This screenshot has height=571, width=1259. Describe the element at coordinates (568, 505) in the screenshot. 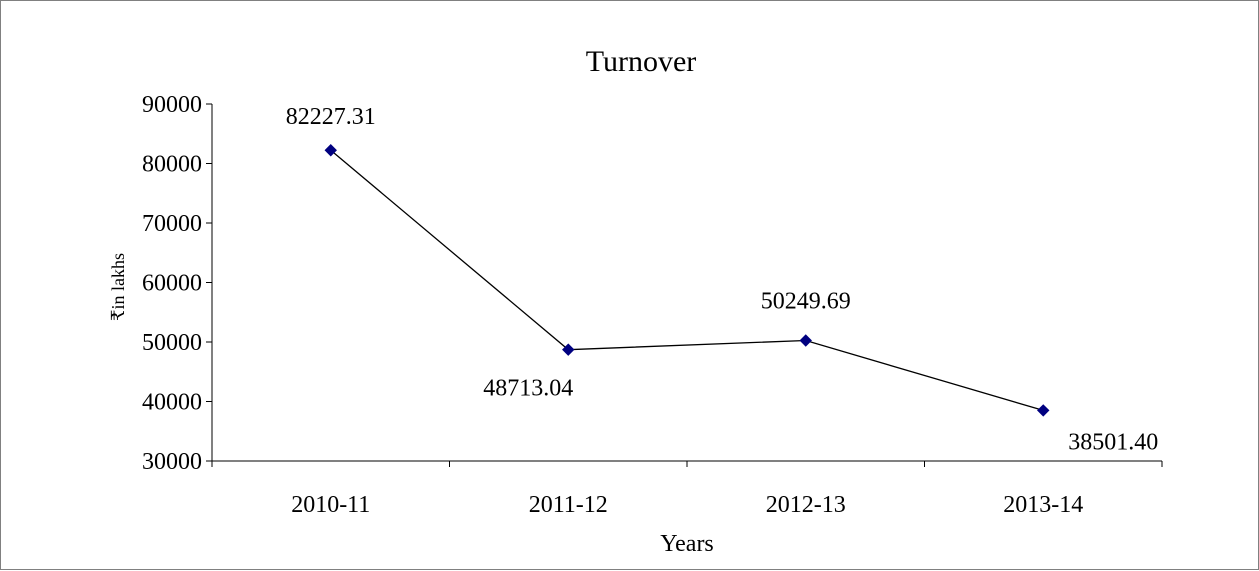

I see `x-tick-label: 2011-12` at that location.